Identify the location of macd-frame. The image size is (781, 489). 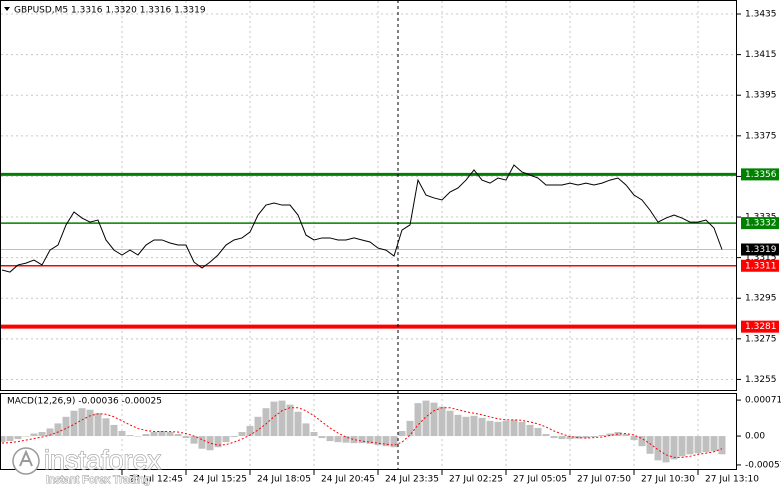
(368, 431).